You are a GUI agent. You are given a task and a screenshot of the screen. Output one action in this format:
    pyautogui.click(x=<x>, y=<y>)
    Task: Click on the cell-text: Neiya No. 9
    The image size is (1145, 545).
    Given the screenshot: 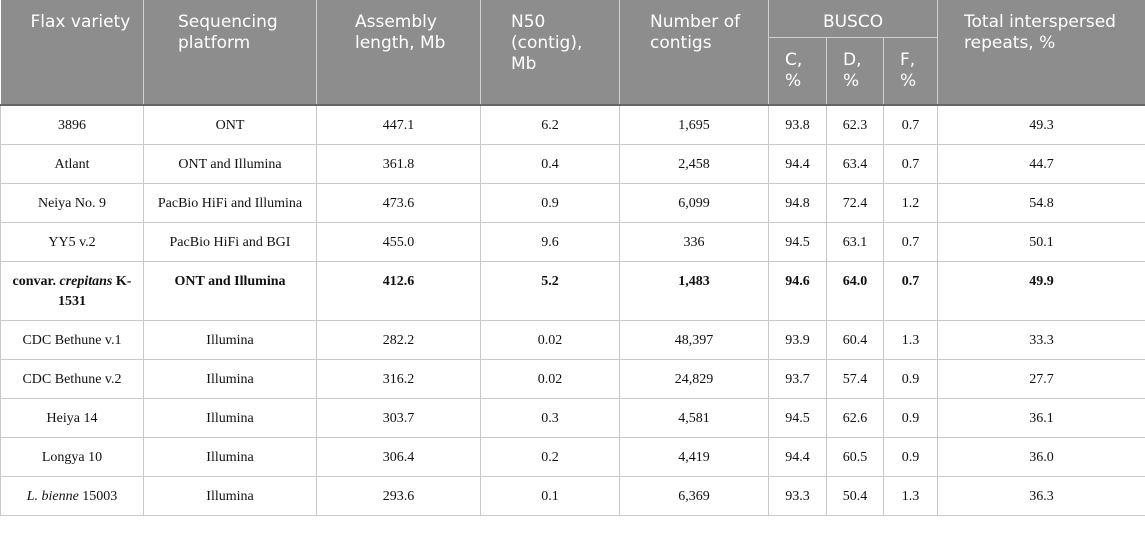 What is the action you would take?
    pyautogui.click(x=72, y=203)
    